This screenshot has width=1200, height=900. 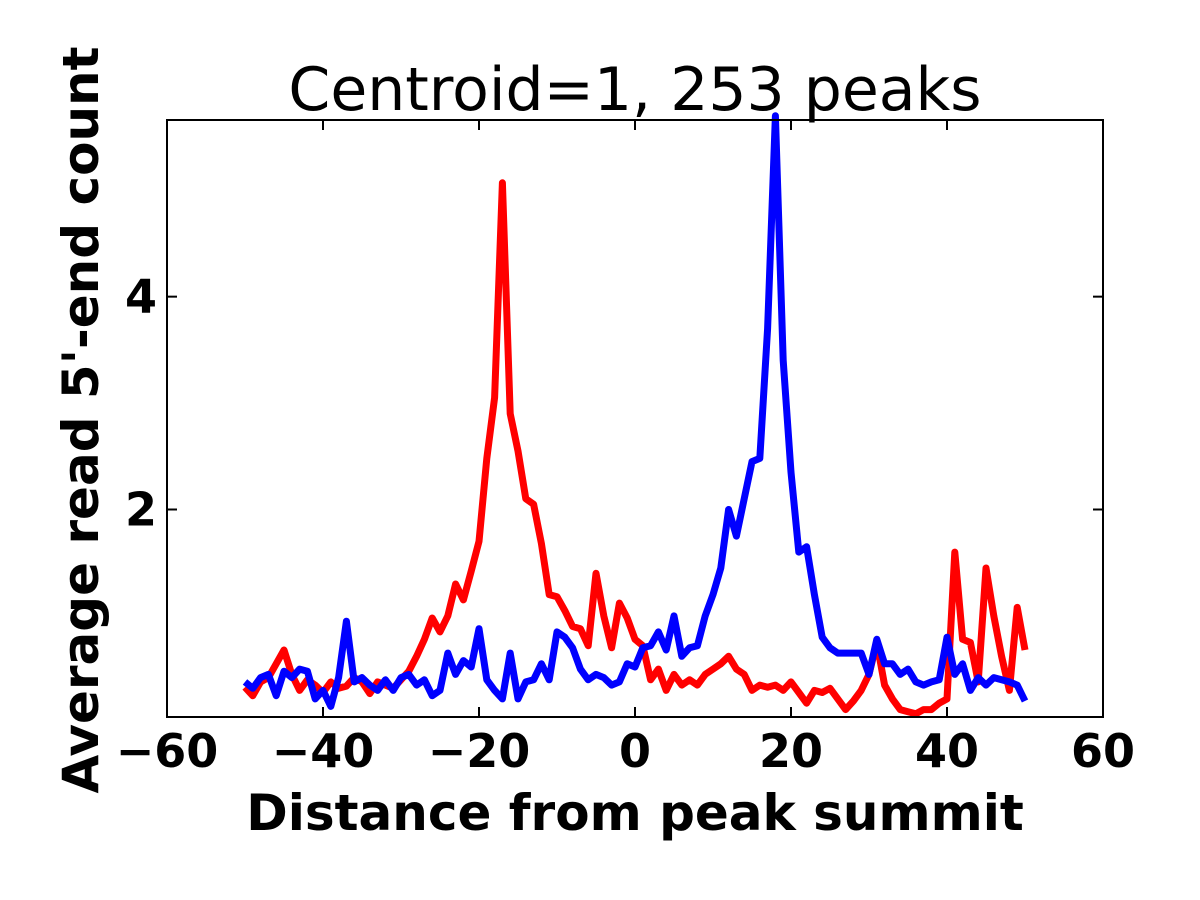 What do you see at coordinates (791, 751) in the screenshot?
I see `x-tick-label: 20` at bounding box center [791, 751].